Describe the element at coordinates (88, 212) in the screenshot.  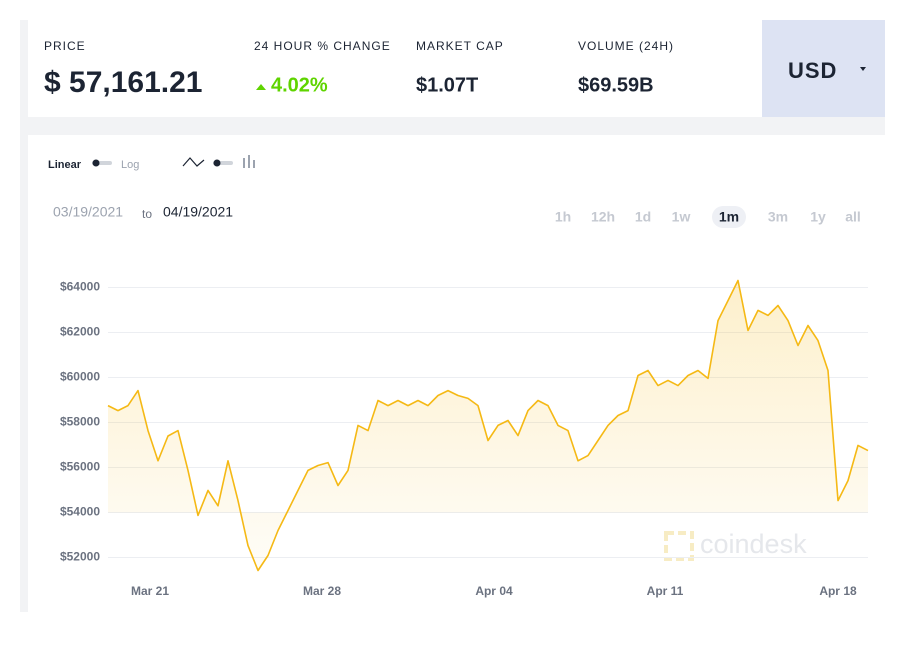
I see `date-from: 03/19/2021` at that location.